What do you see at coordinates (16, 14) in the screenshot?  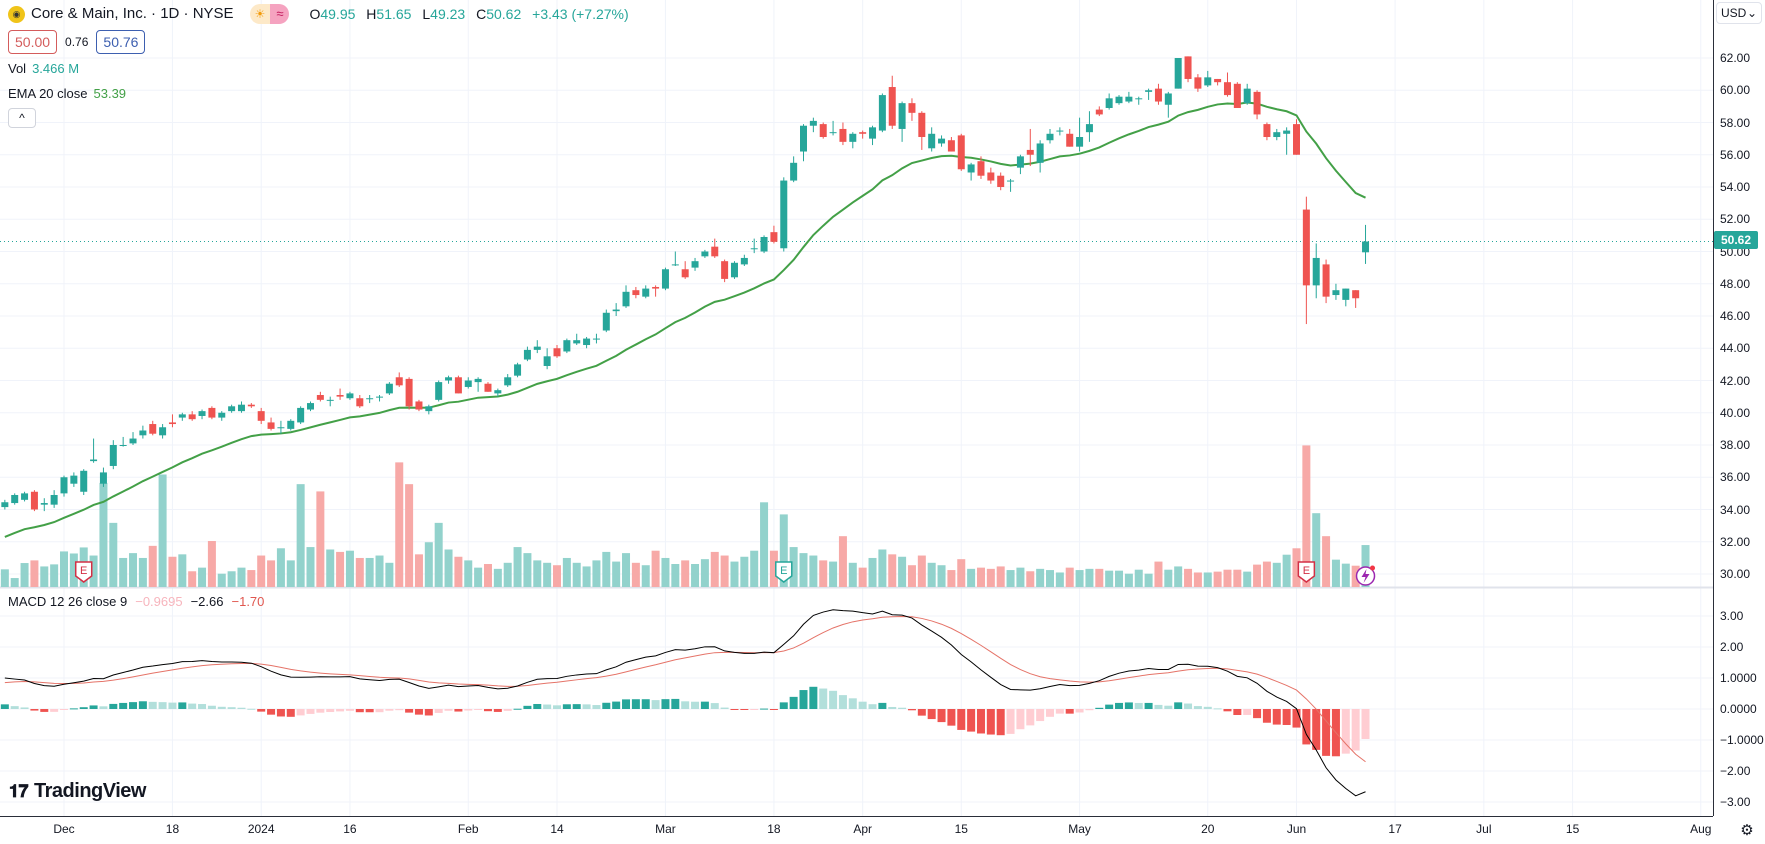 I see `symbol-logo-icon: ◉` at bounding box center [16, 14].